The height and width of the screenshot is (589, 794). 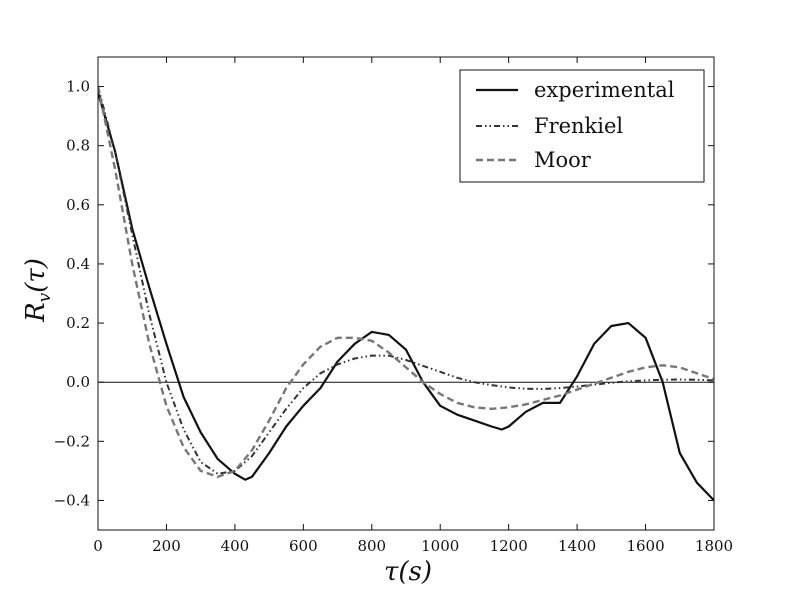 I want to click on x-tick-label: 600, so click(x=303, y=546).